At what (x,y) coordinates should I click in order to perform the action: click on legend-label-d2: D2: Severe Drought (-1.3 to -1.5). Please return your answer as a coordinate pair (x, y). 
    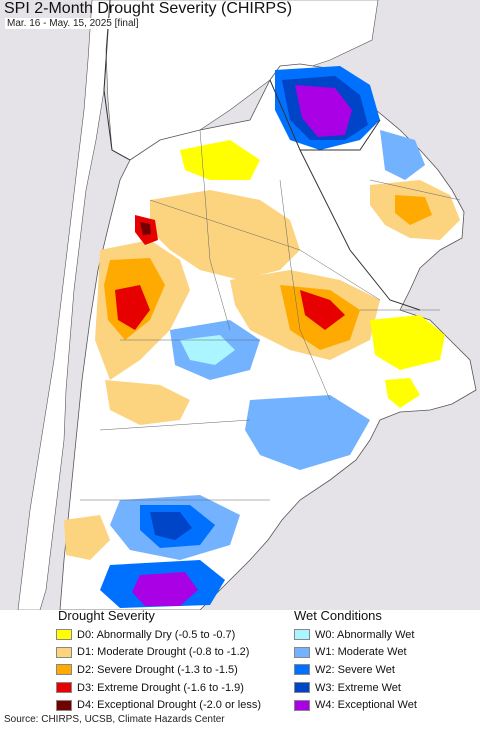
    Looking at the image, I should click on (157, 669).